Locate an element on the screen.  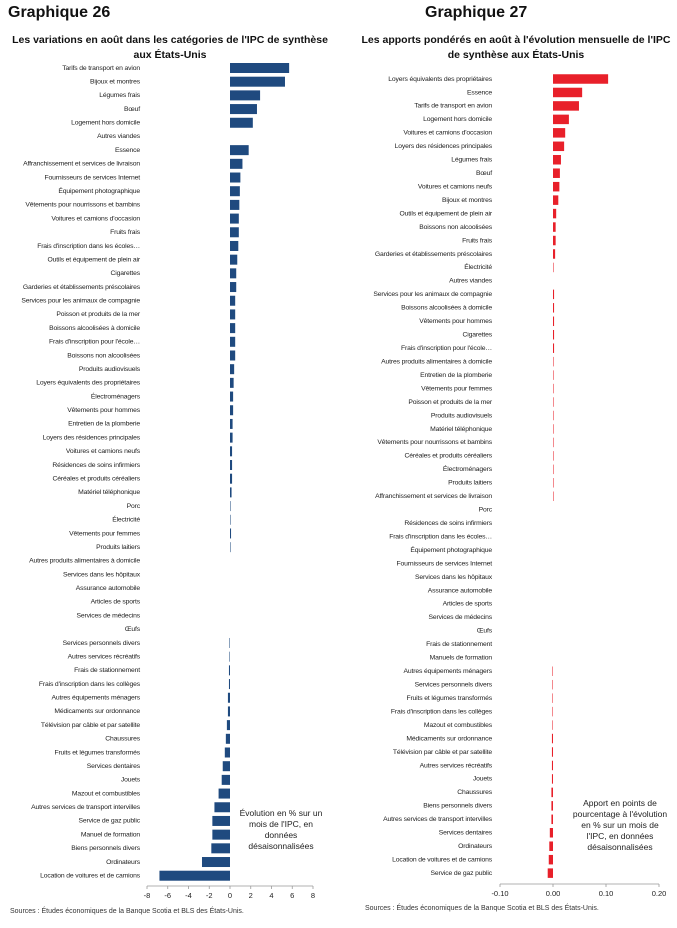
category-label: Service de gaz public is located at coordinates (110, 821).